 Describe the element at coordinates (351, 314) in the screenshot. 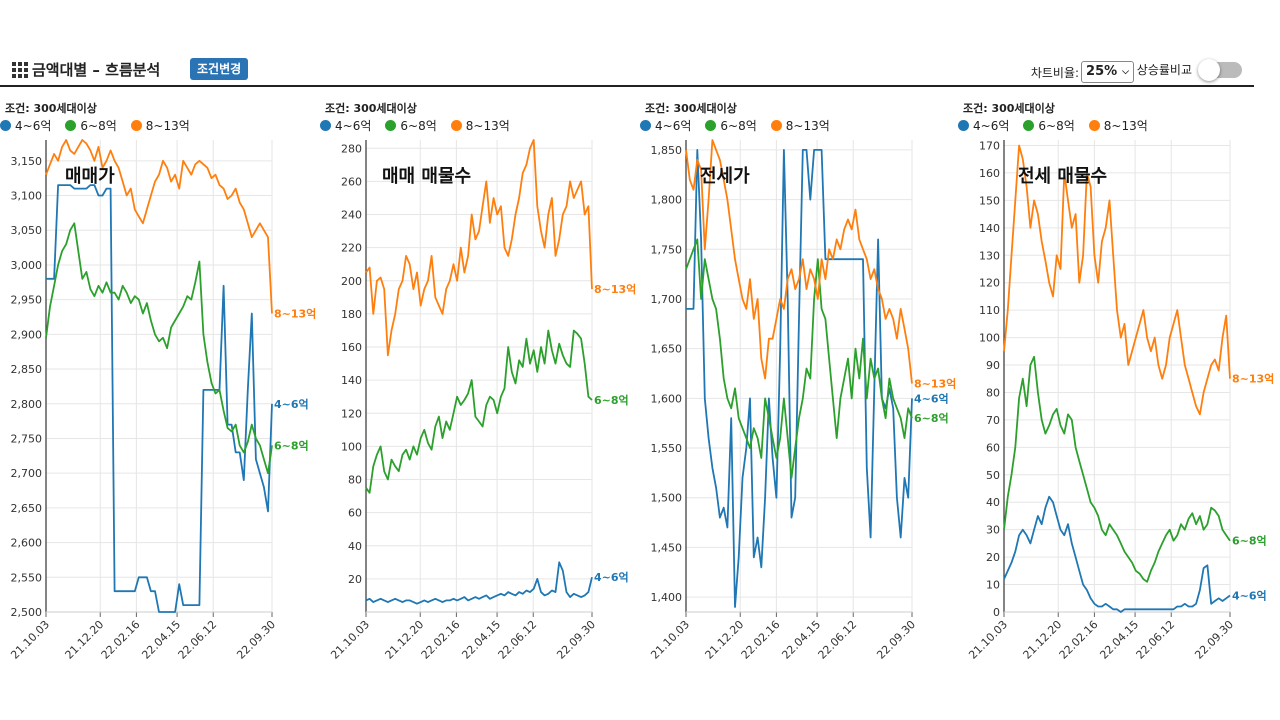

I see `y-tick-label: 180` at that location.